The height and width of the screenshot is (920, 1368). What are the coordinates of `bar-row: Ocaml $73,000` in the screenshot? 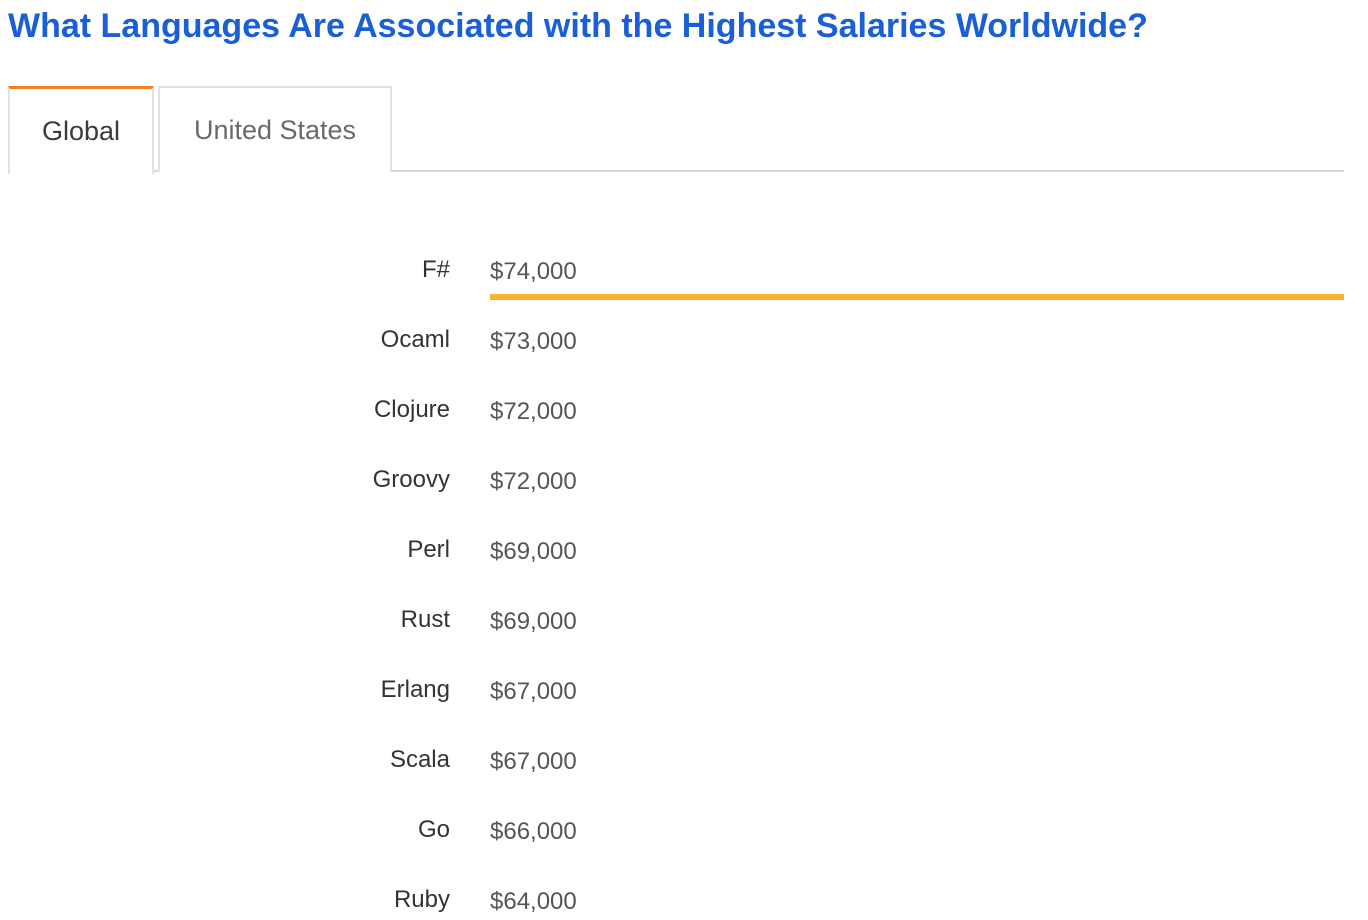 It's located at (684, 335).